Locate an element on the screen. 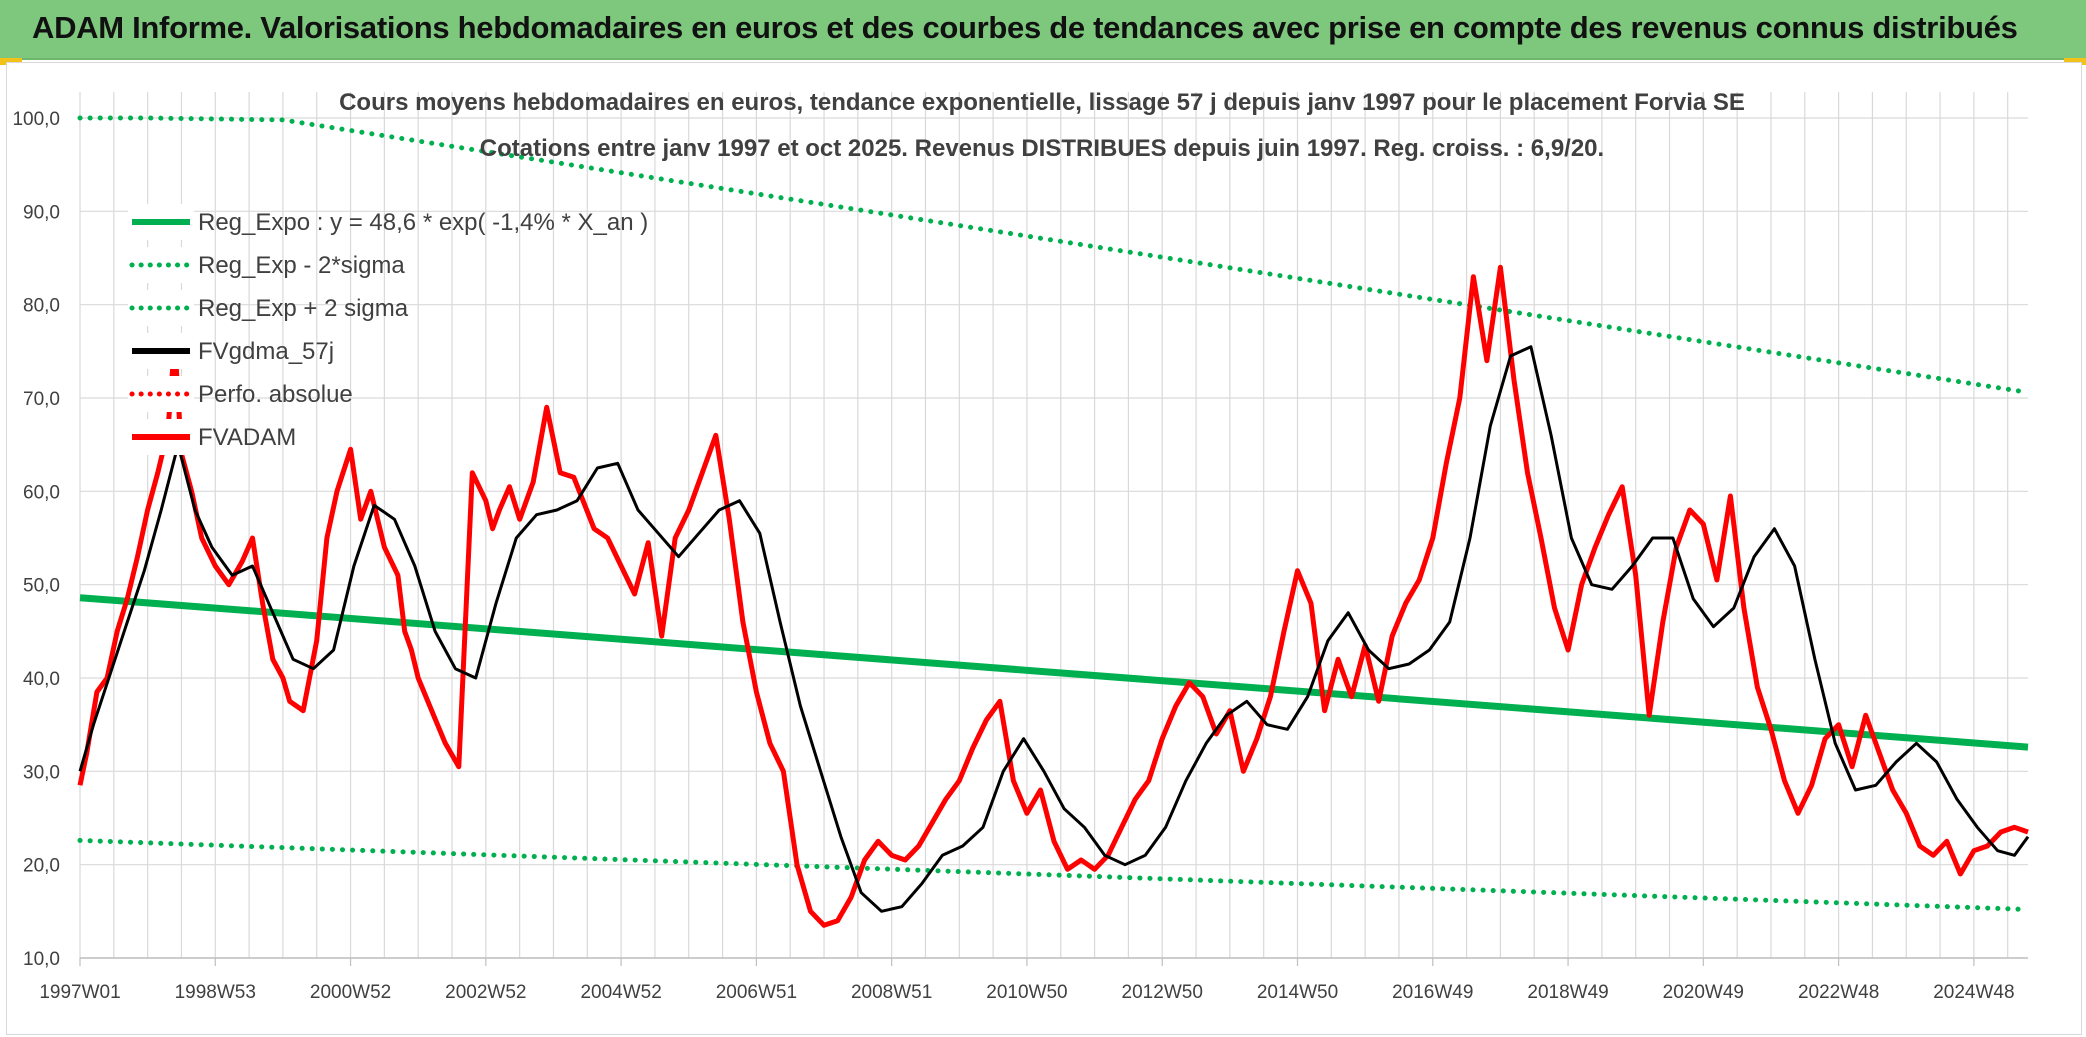  x-tick-label: 2002W52 is located at coordinates (485, 992).